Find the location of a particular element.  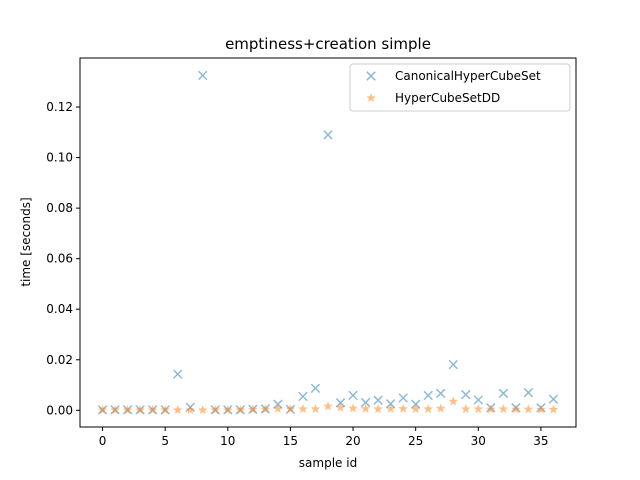

x-tick-label: 15 is located at coordinates (290, 441).